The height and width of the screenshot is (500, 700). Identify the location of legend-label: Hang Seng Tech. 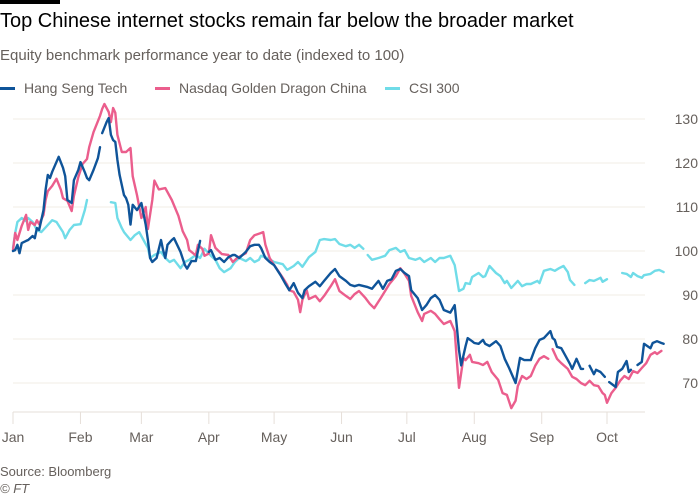
(76, 88).